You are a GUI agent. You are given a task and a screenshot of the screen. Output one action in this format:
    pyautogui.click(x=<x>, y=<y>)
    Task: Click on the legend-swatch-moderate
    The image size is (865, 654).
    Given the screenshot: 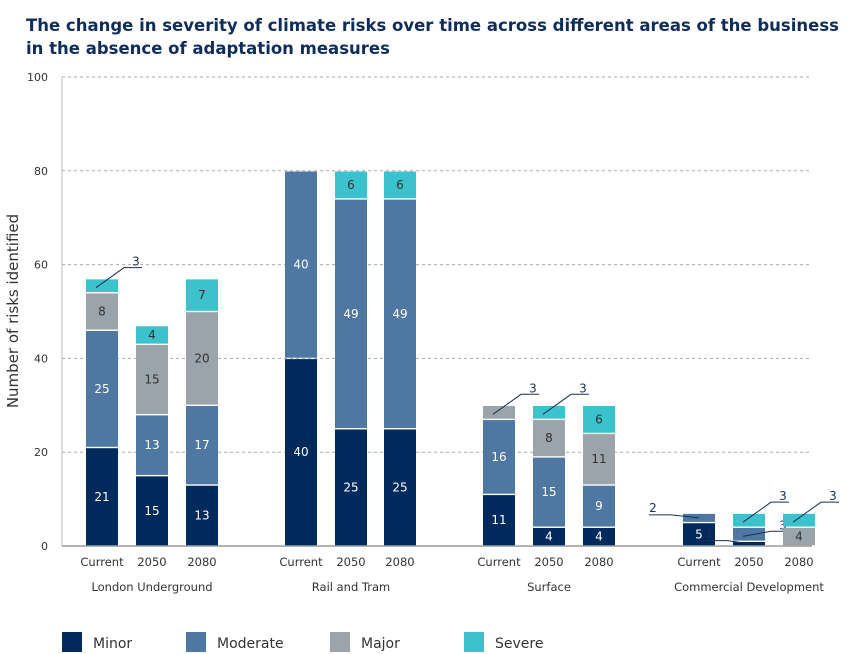 What is the action you would take?
    pyautogui.click(x=196, y=642)
    